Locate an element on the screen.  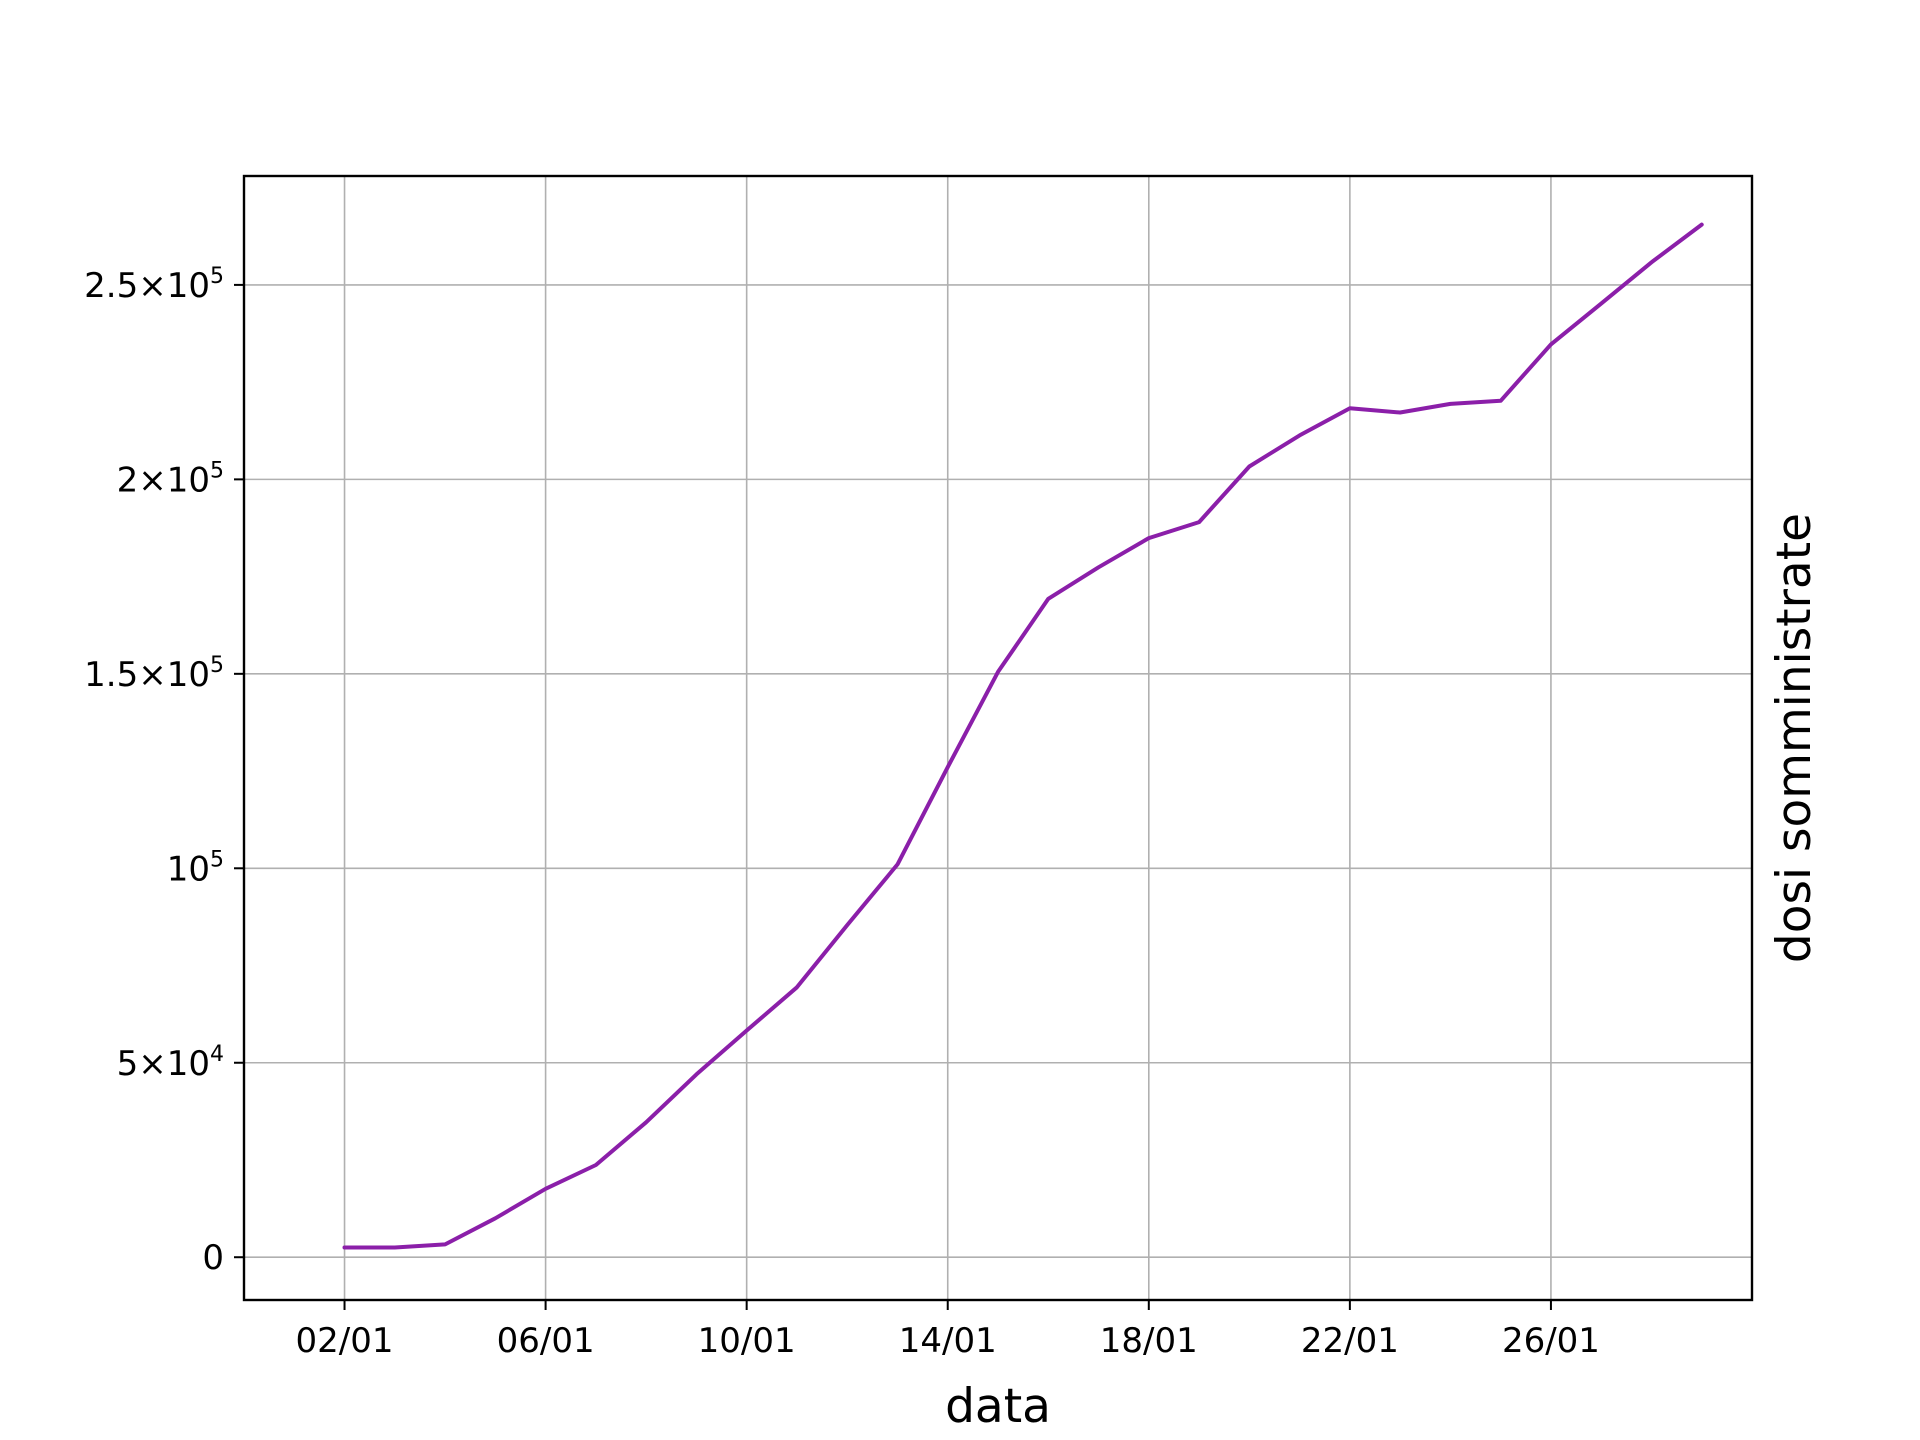
x-axis-title: data is located at coordinates (998, 1406).